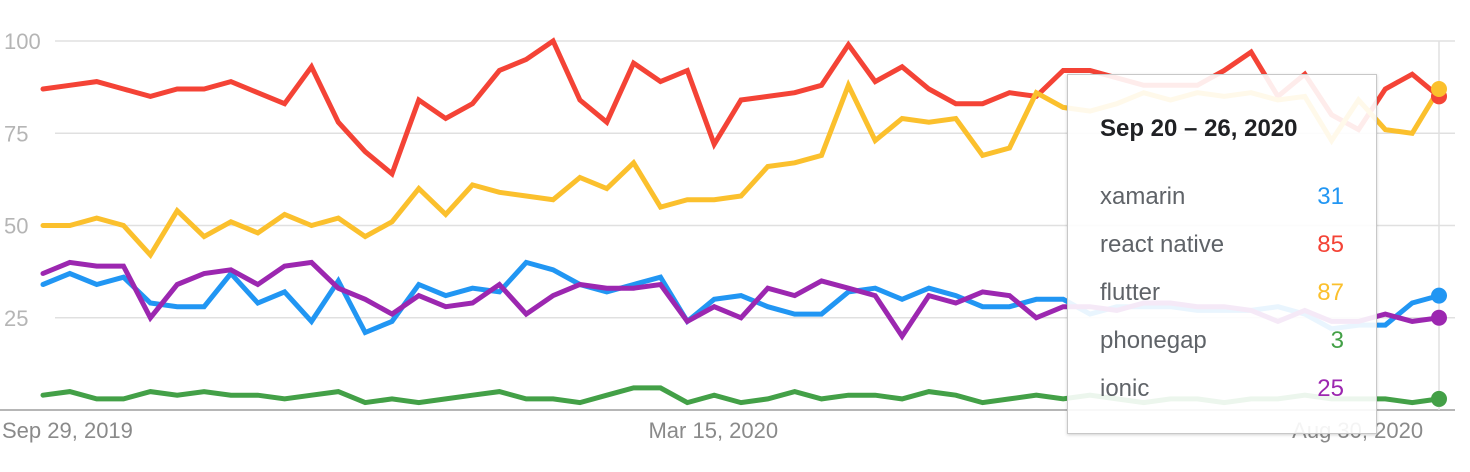 This screenshot has width=1470, height=472. I want to click on tooltip-series-name: ionic, so click(1125, 388).